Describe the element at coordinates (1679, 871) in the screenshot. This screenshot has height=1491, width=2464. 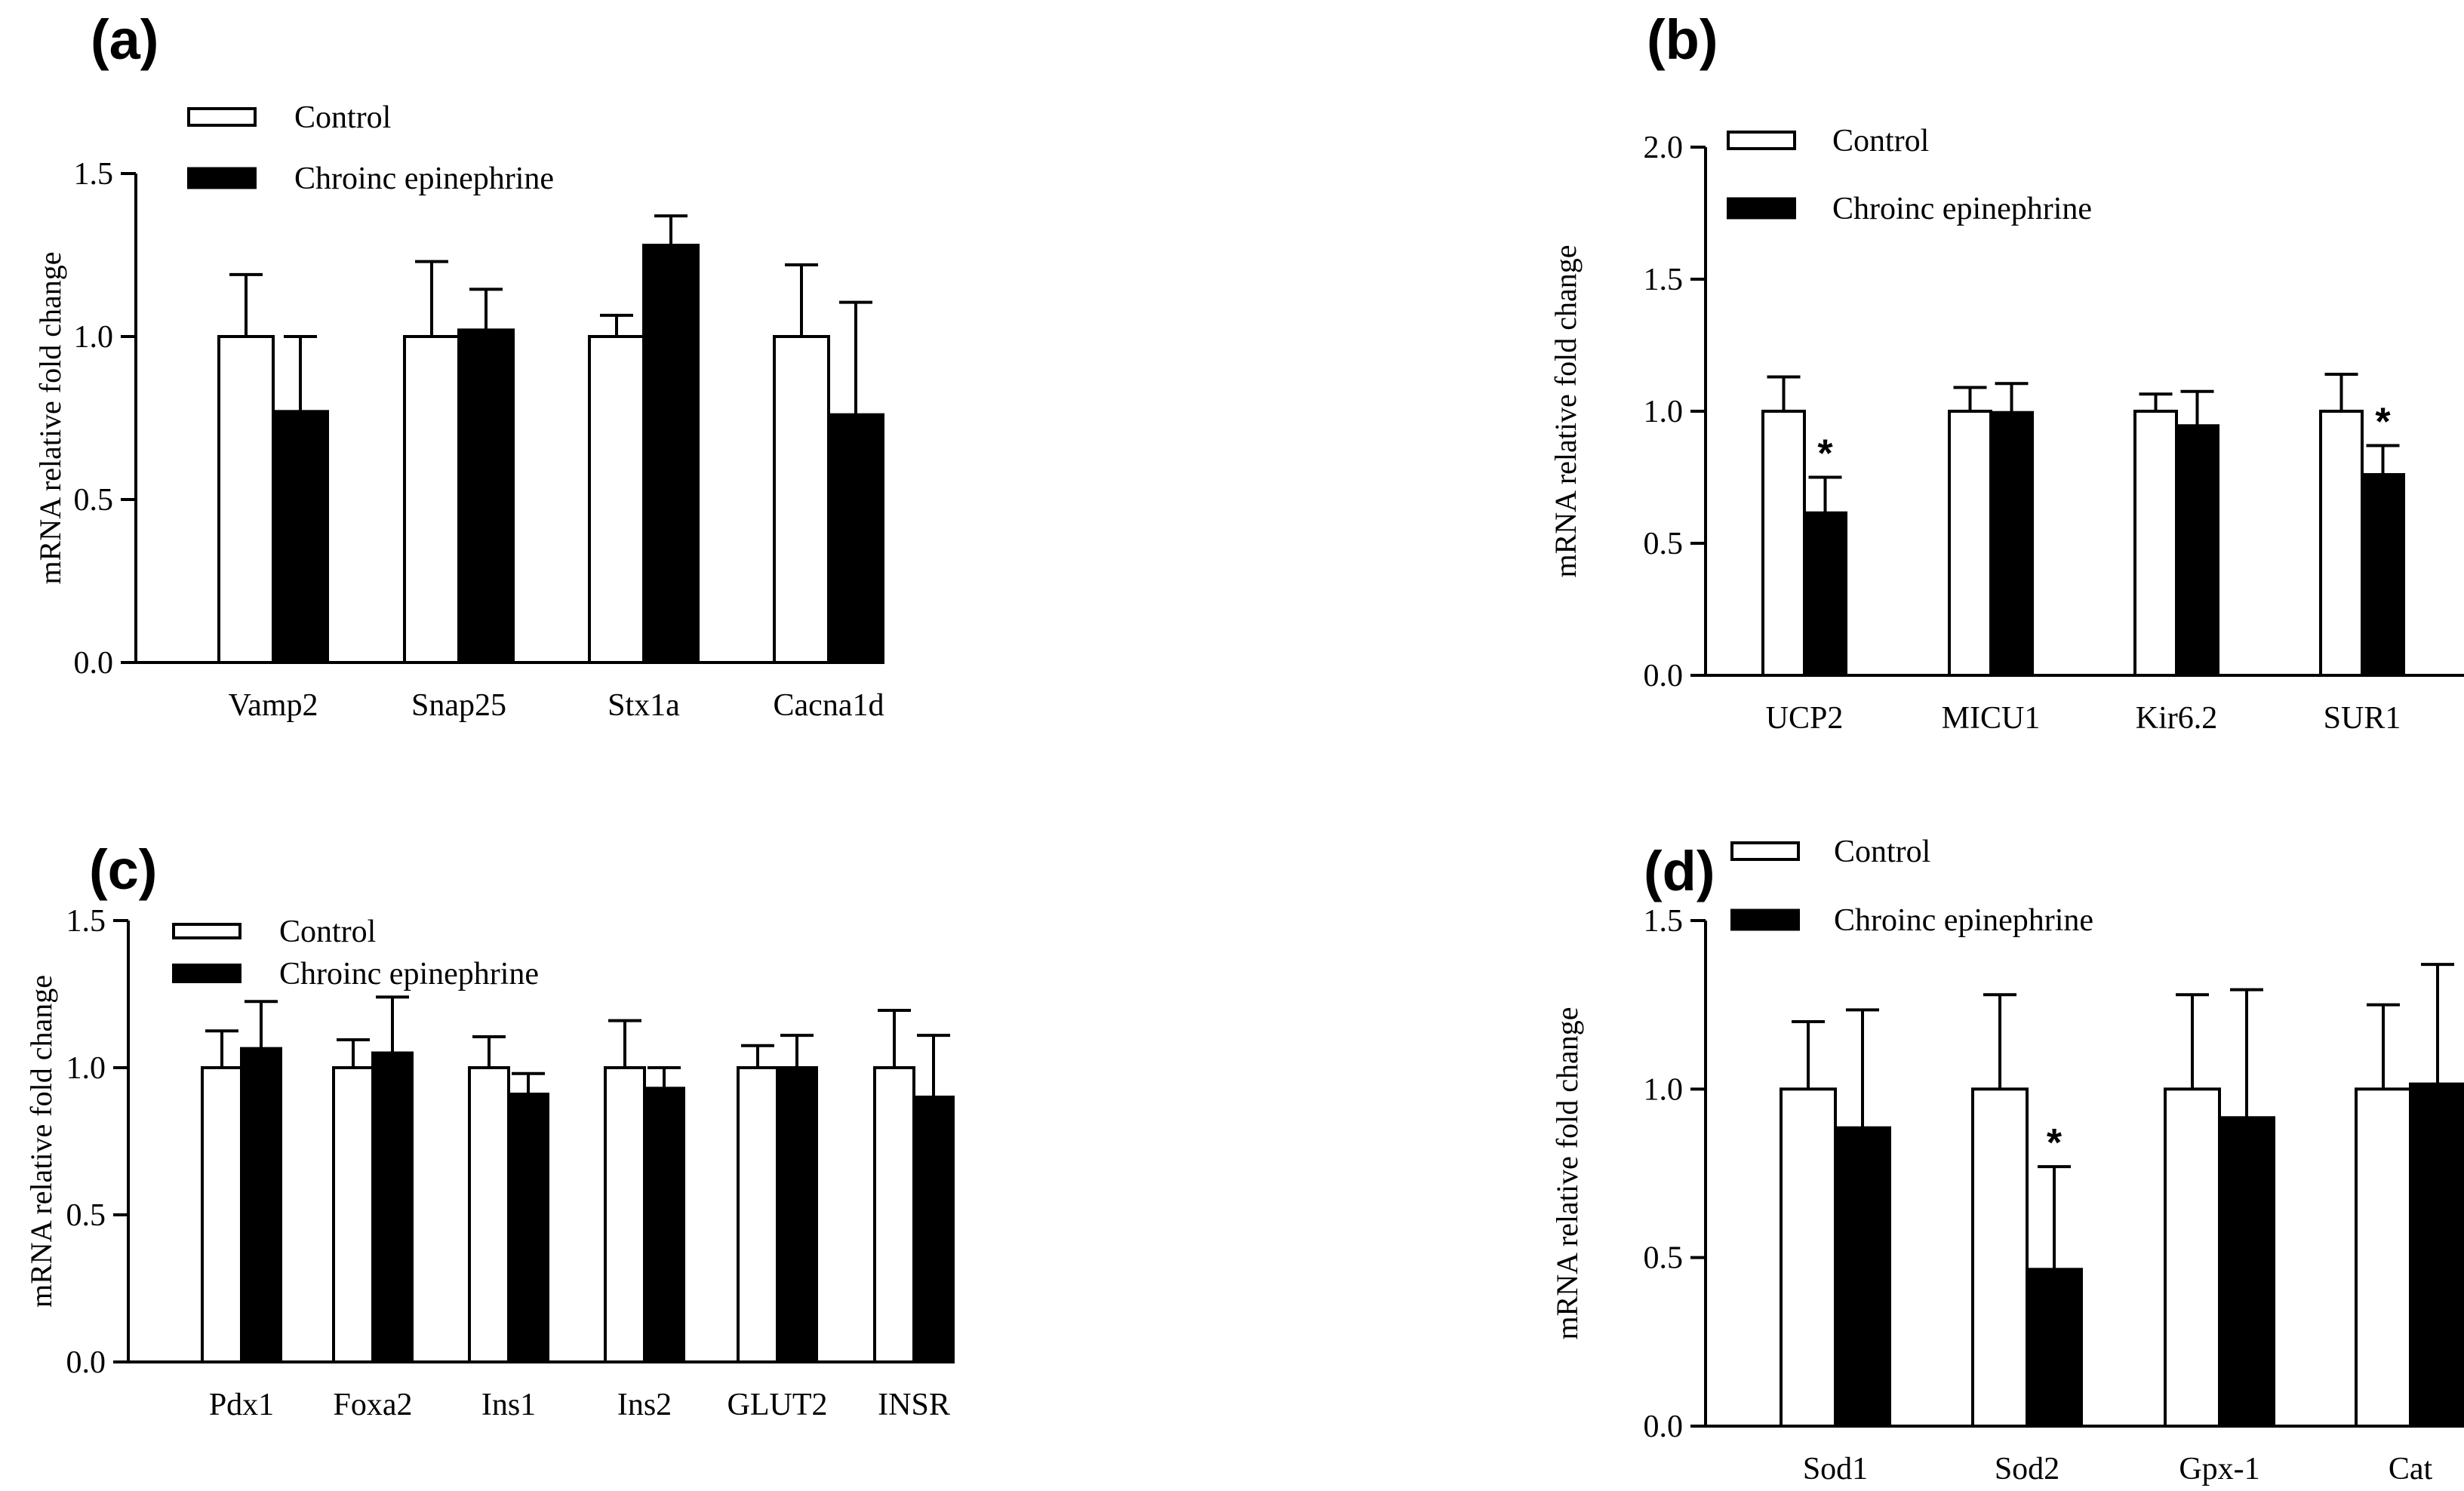
I see `panel-label: (d)` at that location.